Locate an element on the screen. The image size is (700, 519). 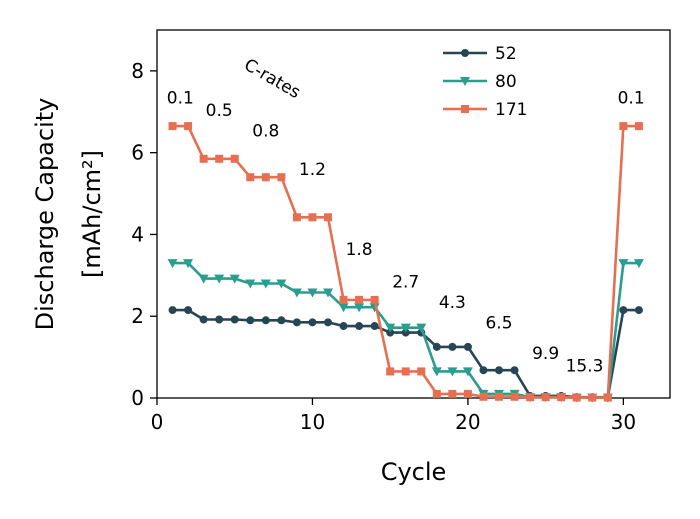
legend-item: 80 is located at coordinates (480, 82).